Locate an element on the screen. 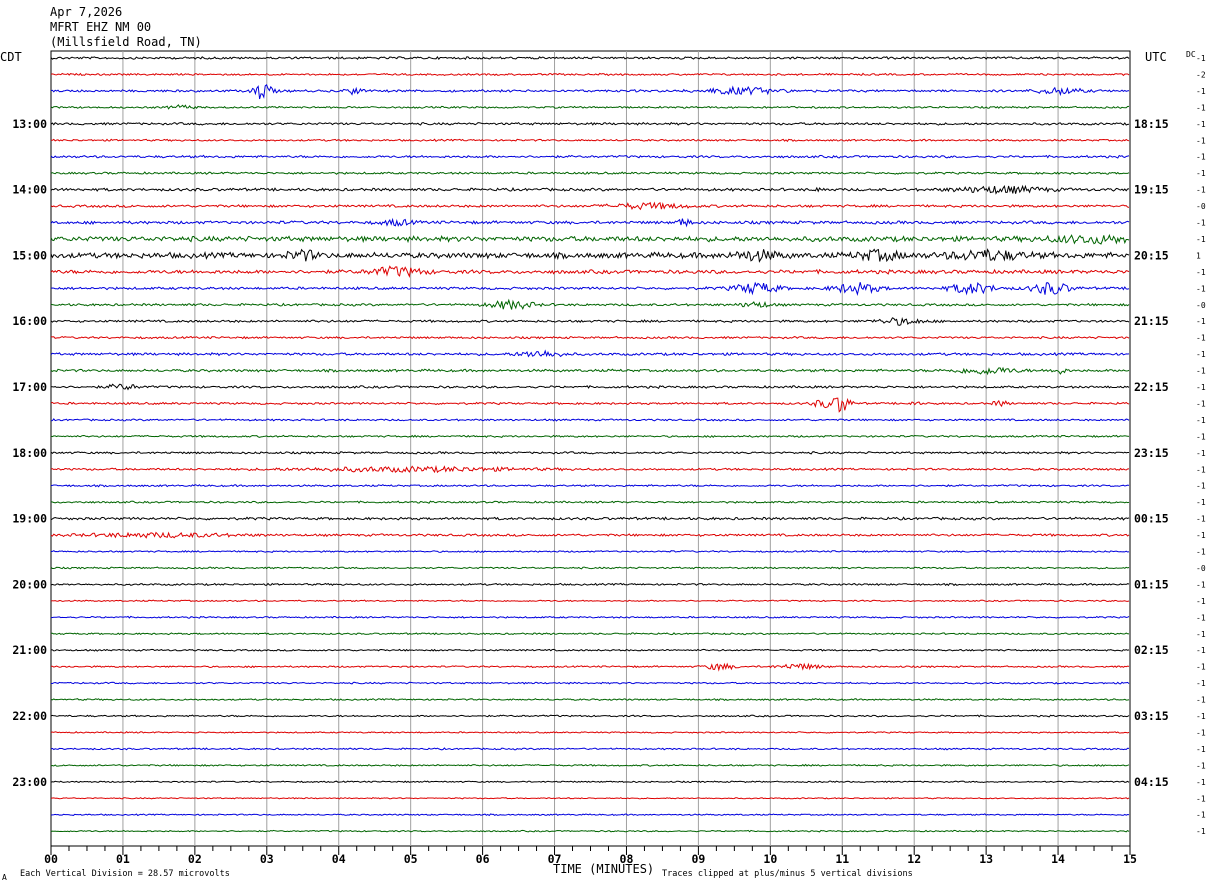  corner-mark: A is located at coordinates (4, 877).